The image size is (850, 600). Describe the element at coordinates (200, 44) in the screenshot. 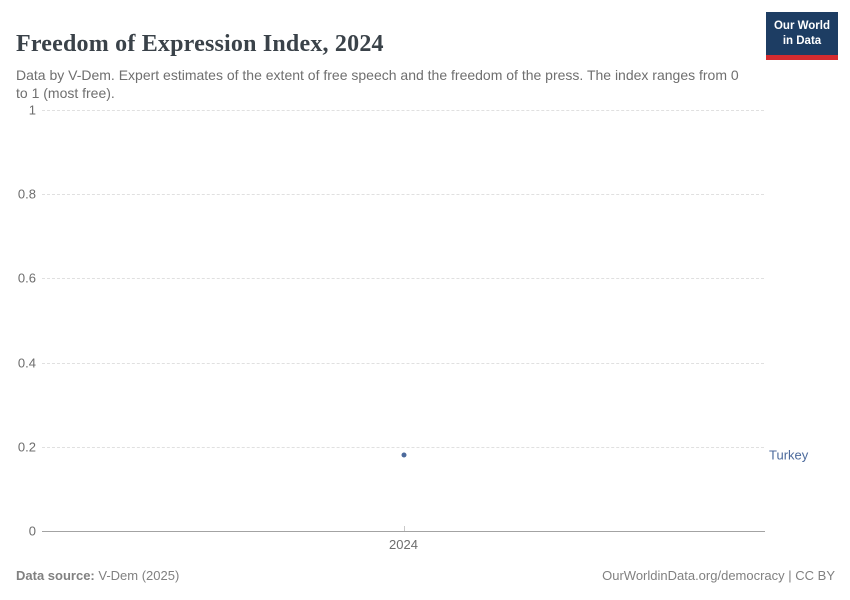

I see `page-title: Freedom of Expression Index, 2024` at that location.